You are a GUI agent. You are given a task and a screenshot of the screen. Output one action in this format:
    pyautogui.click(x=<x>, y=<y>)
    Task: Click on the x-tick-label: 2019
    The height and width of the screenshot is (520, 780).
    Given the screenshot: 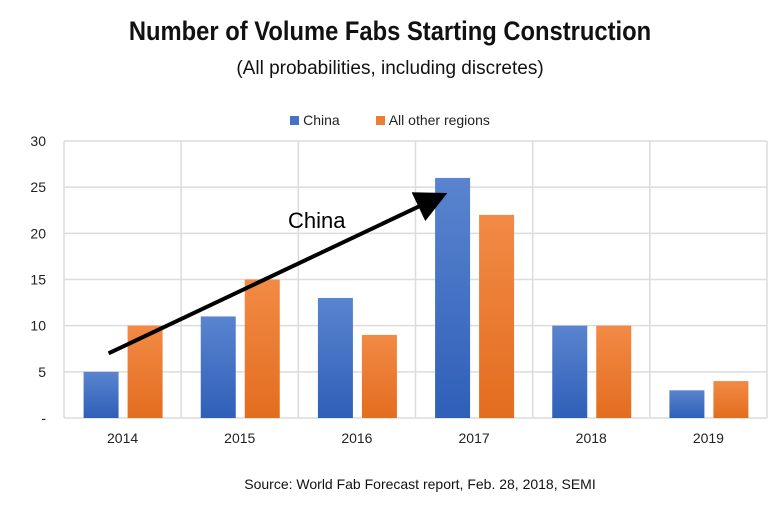 What is the action you would take?
    pyautogui.click(x=708, y=438)
    